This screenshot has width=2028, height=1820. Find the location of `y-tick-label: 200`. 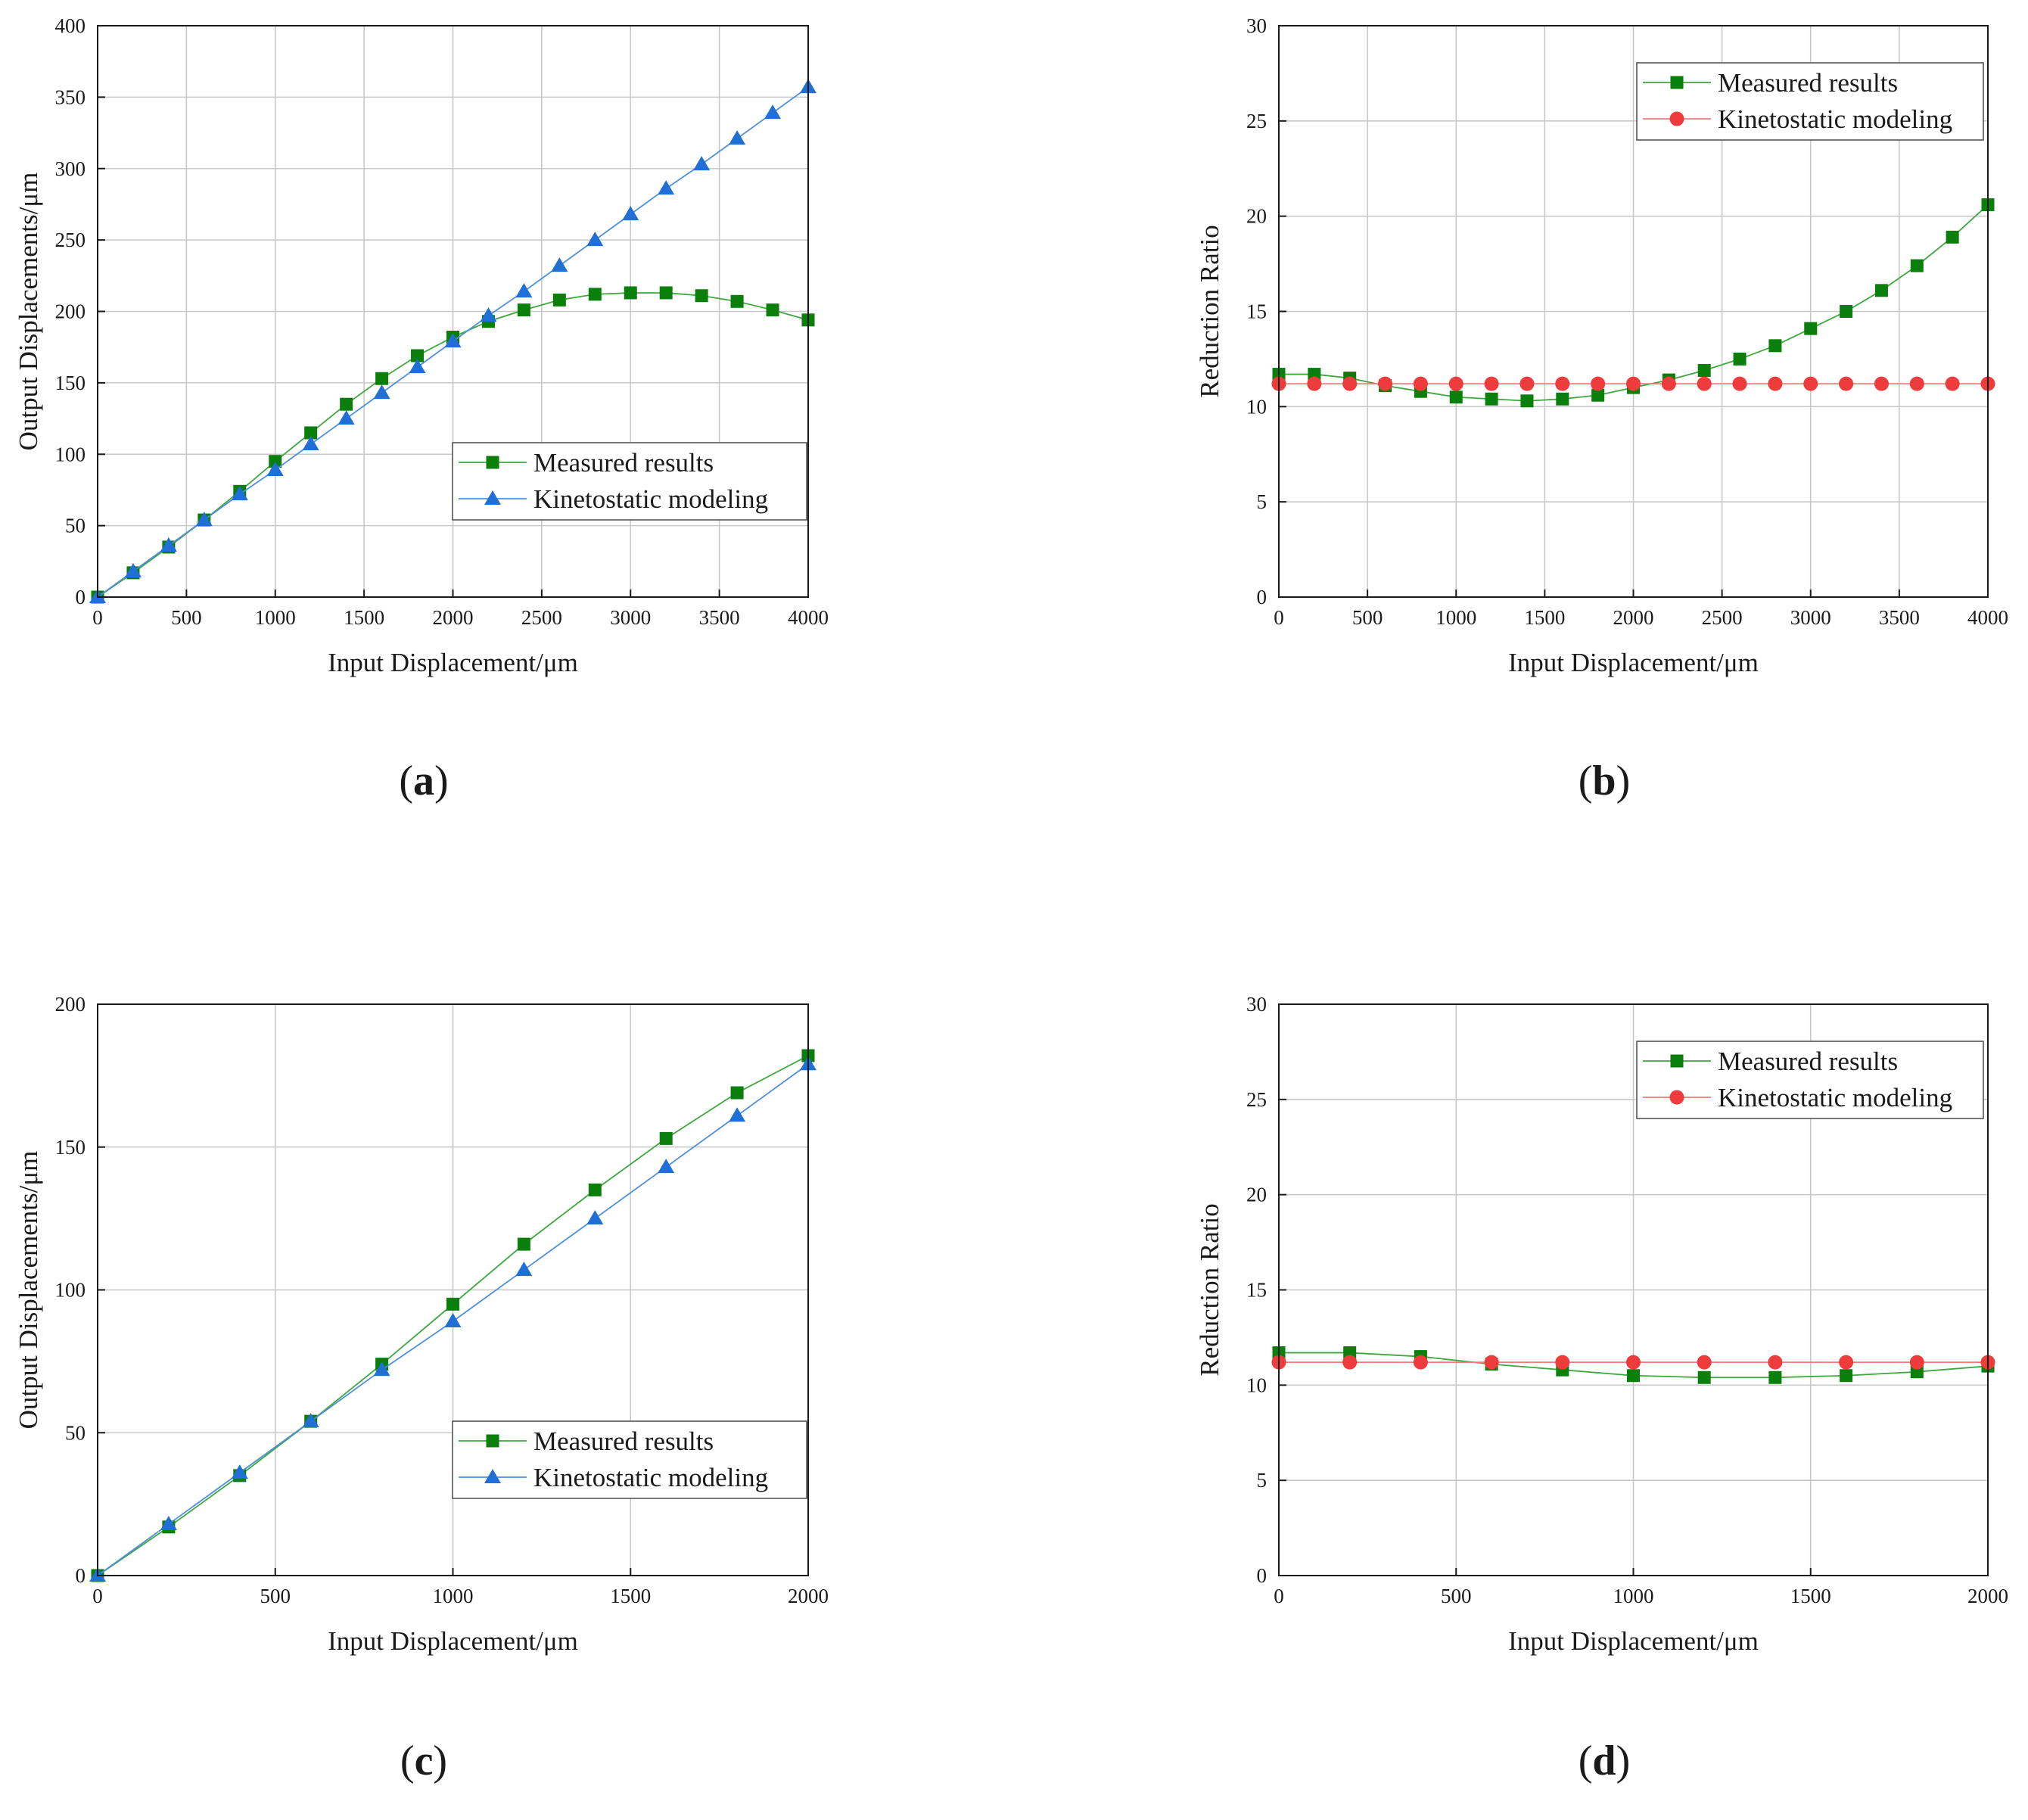

y-tick-label: 200 is located at coordinates (70, 1004).